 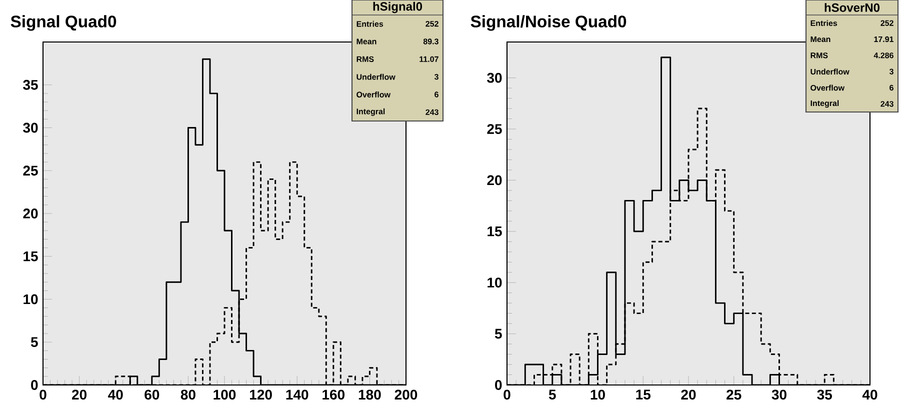 What do you see at coordinates (643, 395) in the screenshot?
I see `x-tick-label: 15` at bounding box center [643, 395].